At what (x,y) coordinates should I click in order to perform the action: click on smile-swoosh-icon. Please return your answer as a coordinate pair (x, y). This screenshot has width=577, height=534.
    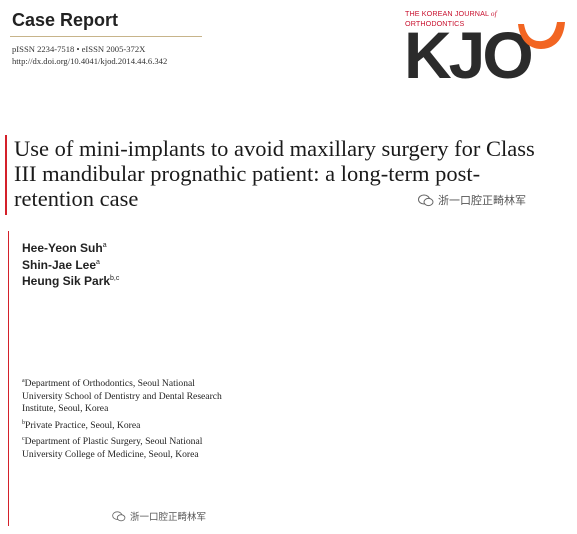
    Looking at the image, I should click on (541, 35).